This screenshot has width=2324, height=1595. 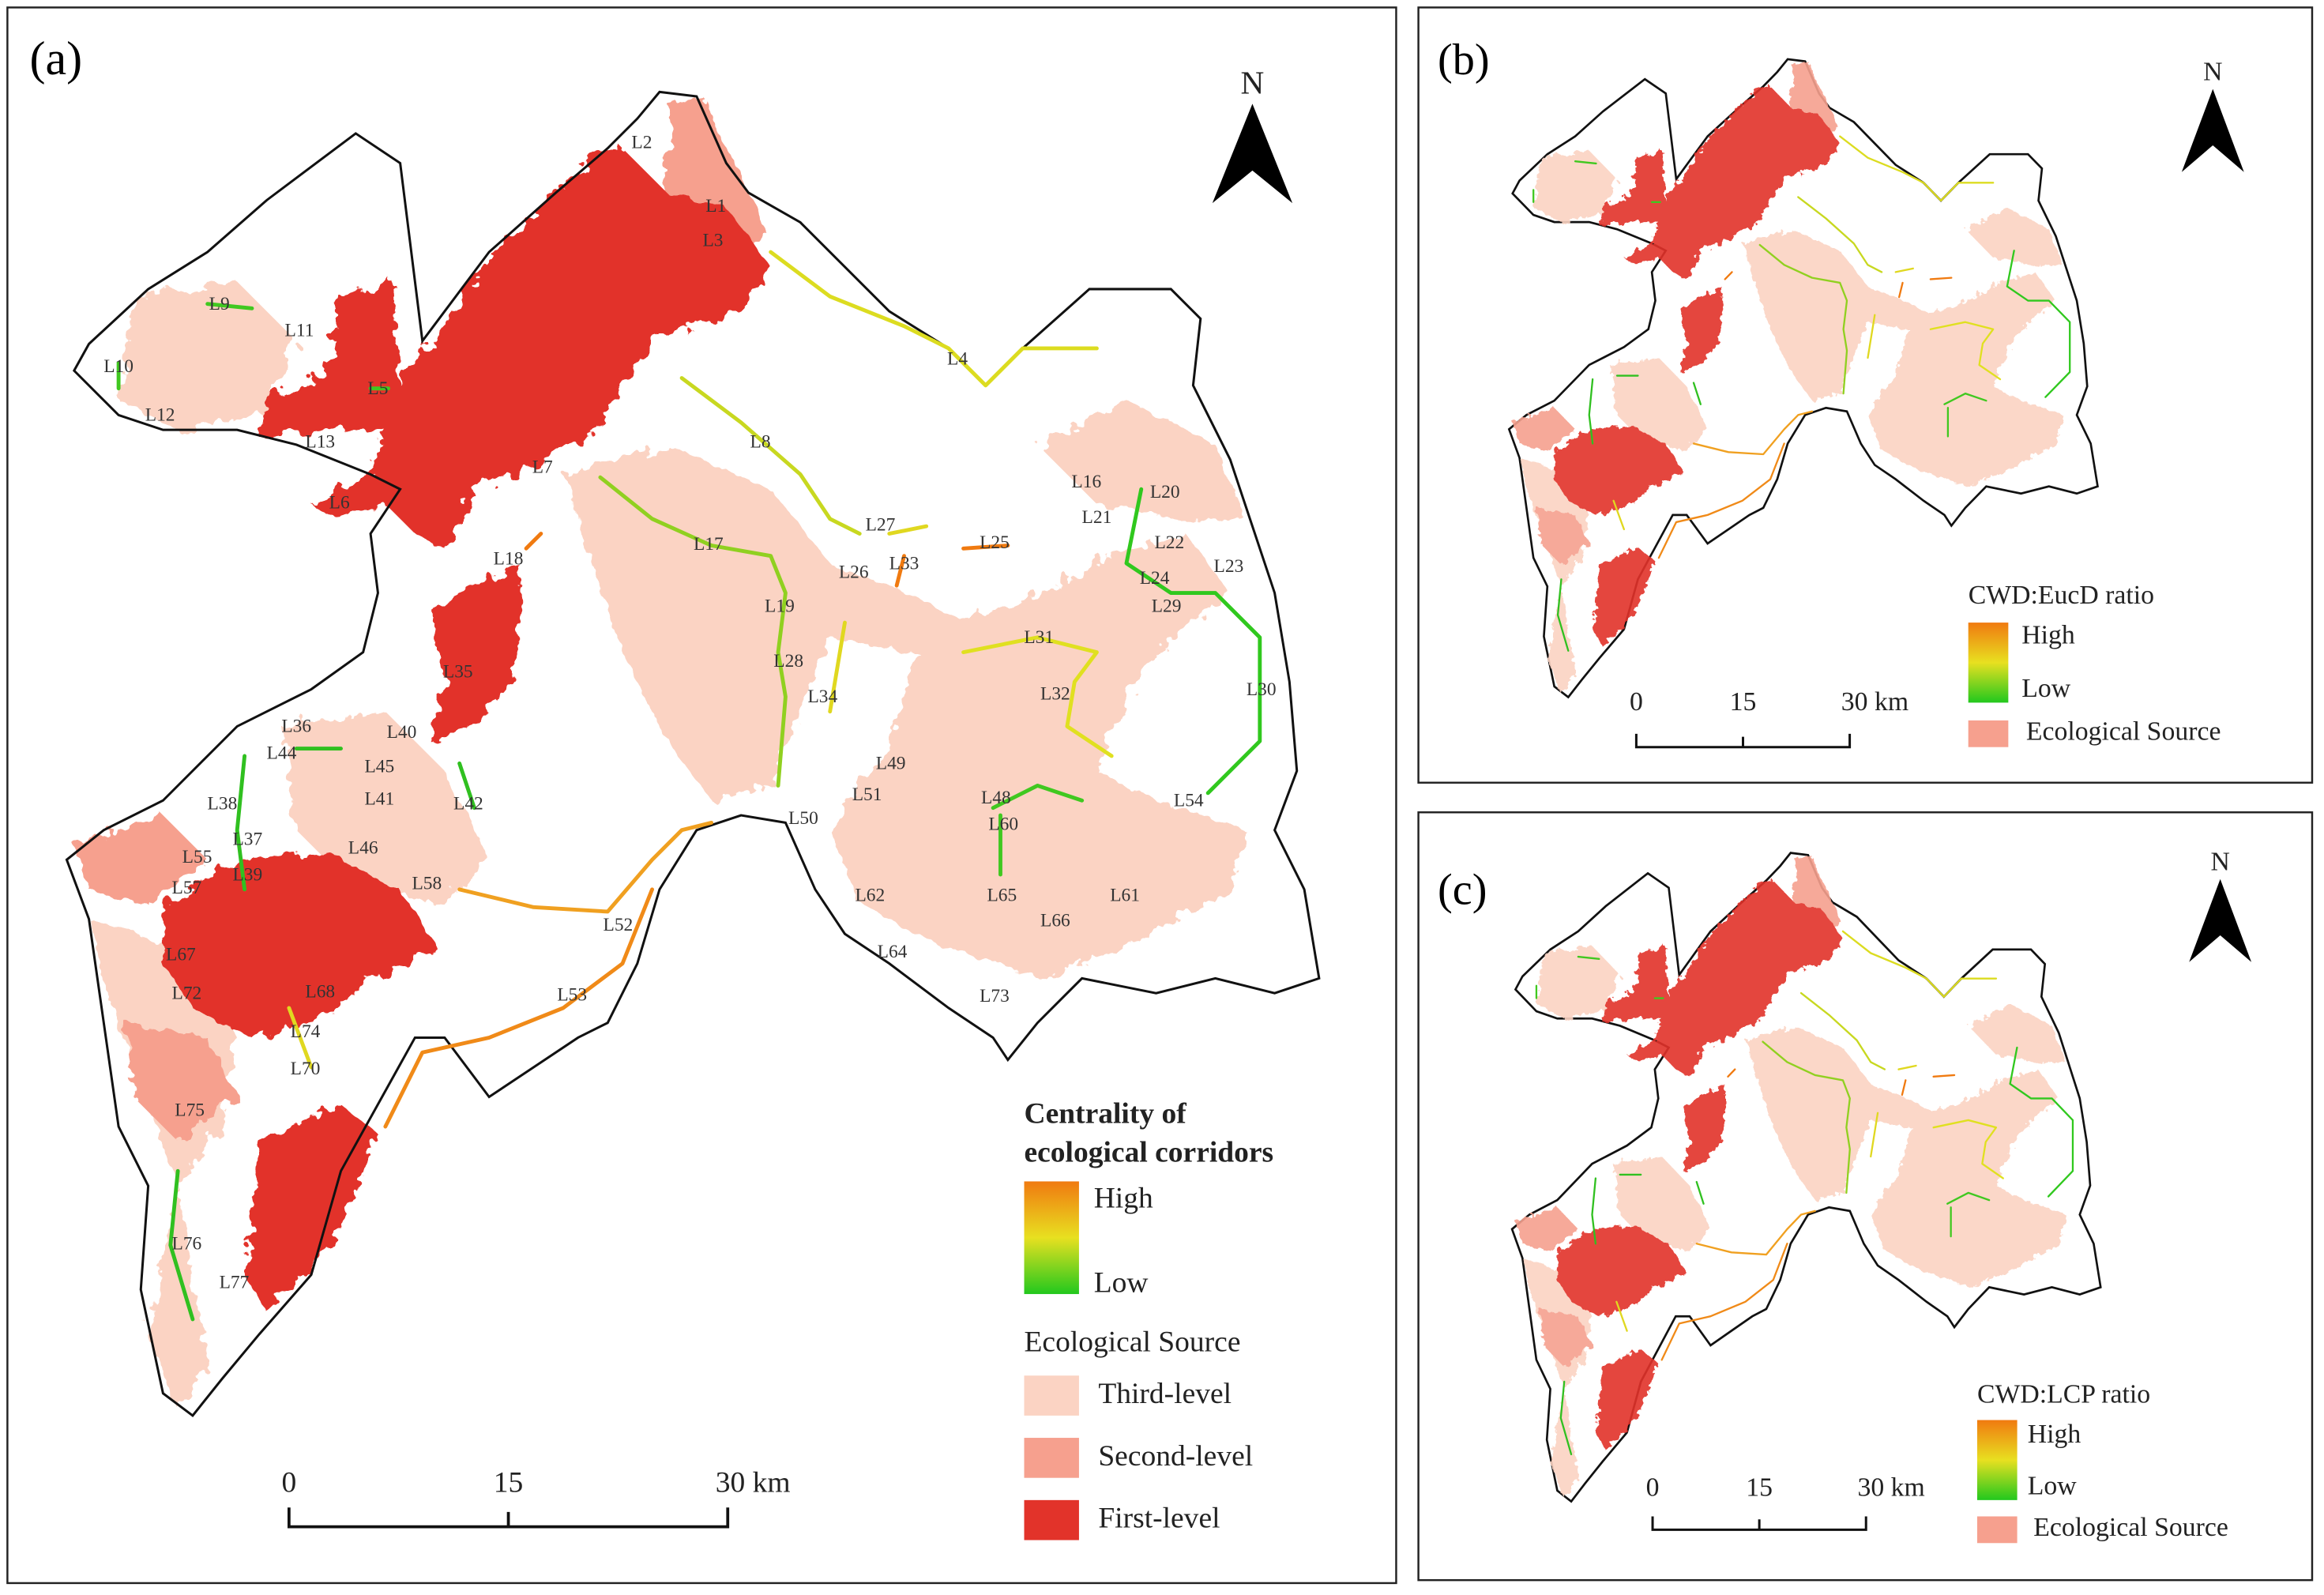 I want to click on panel-label: (a), so click(x=57, y=58).